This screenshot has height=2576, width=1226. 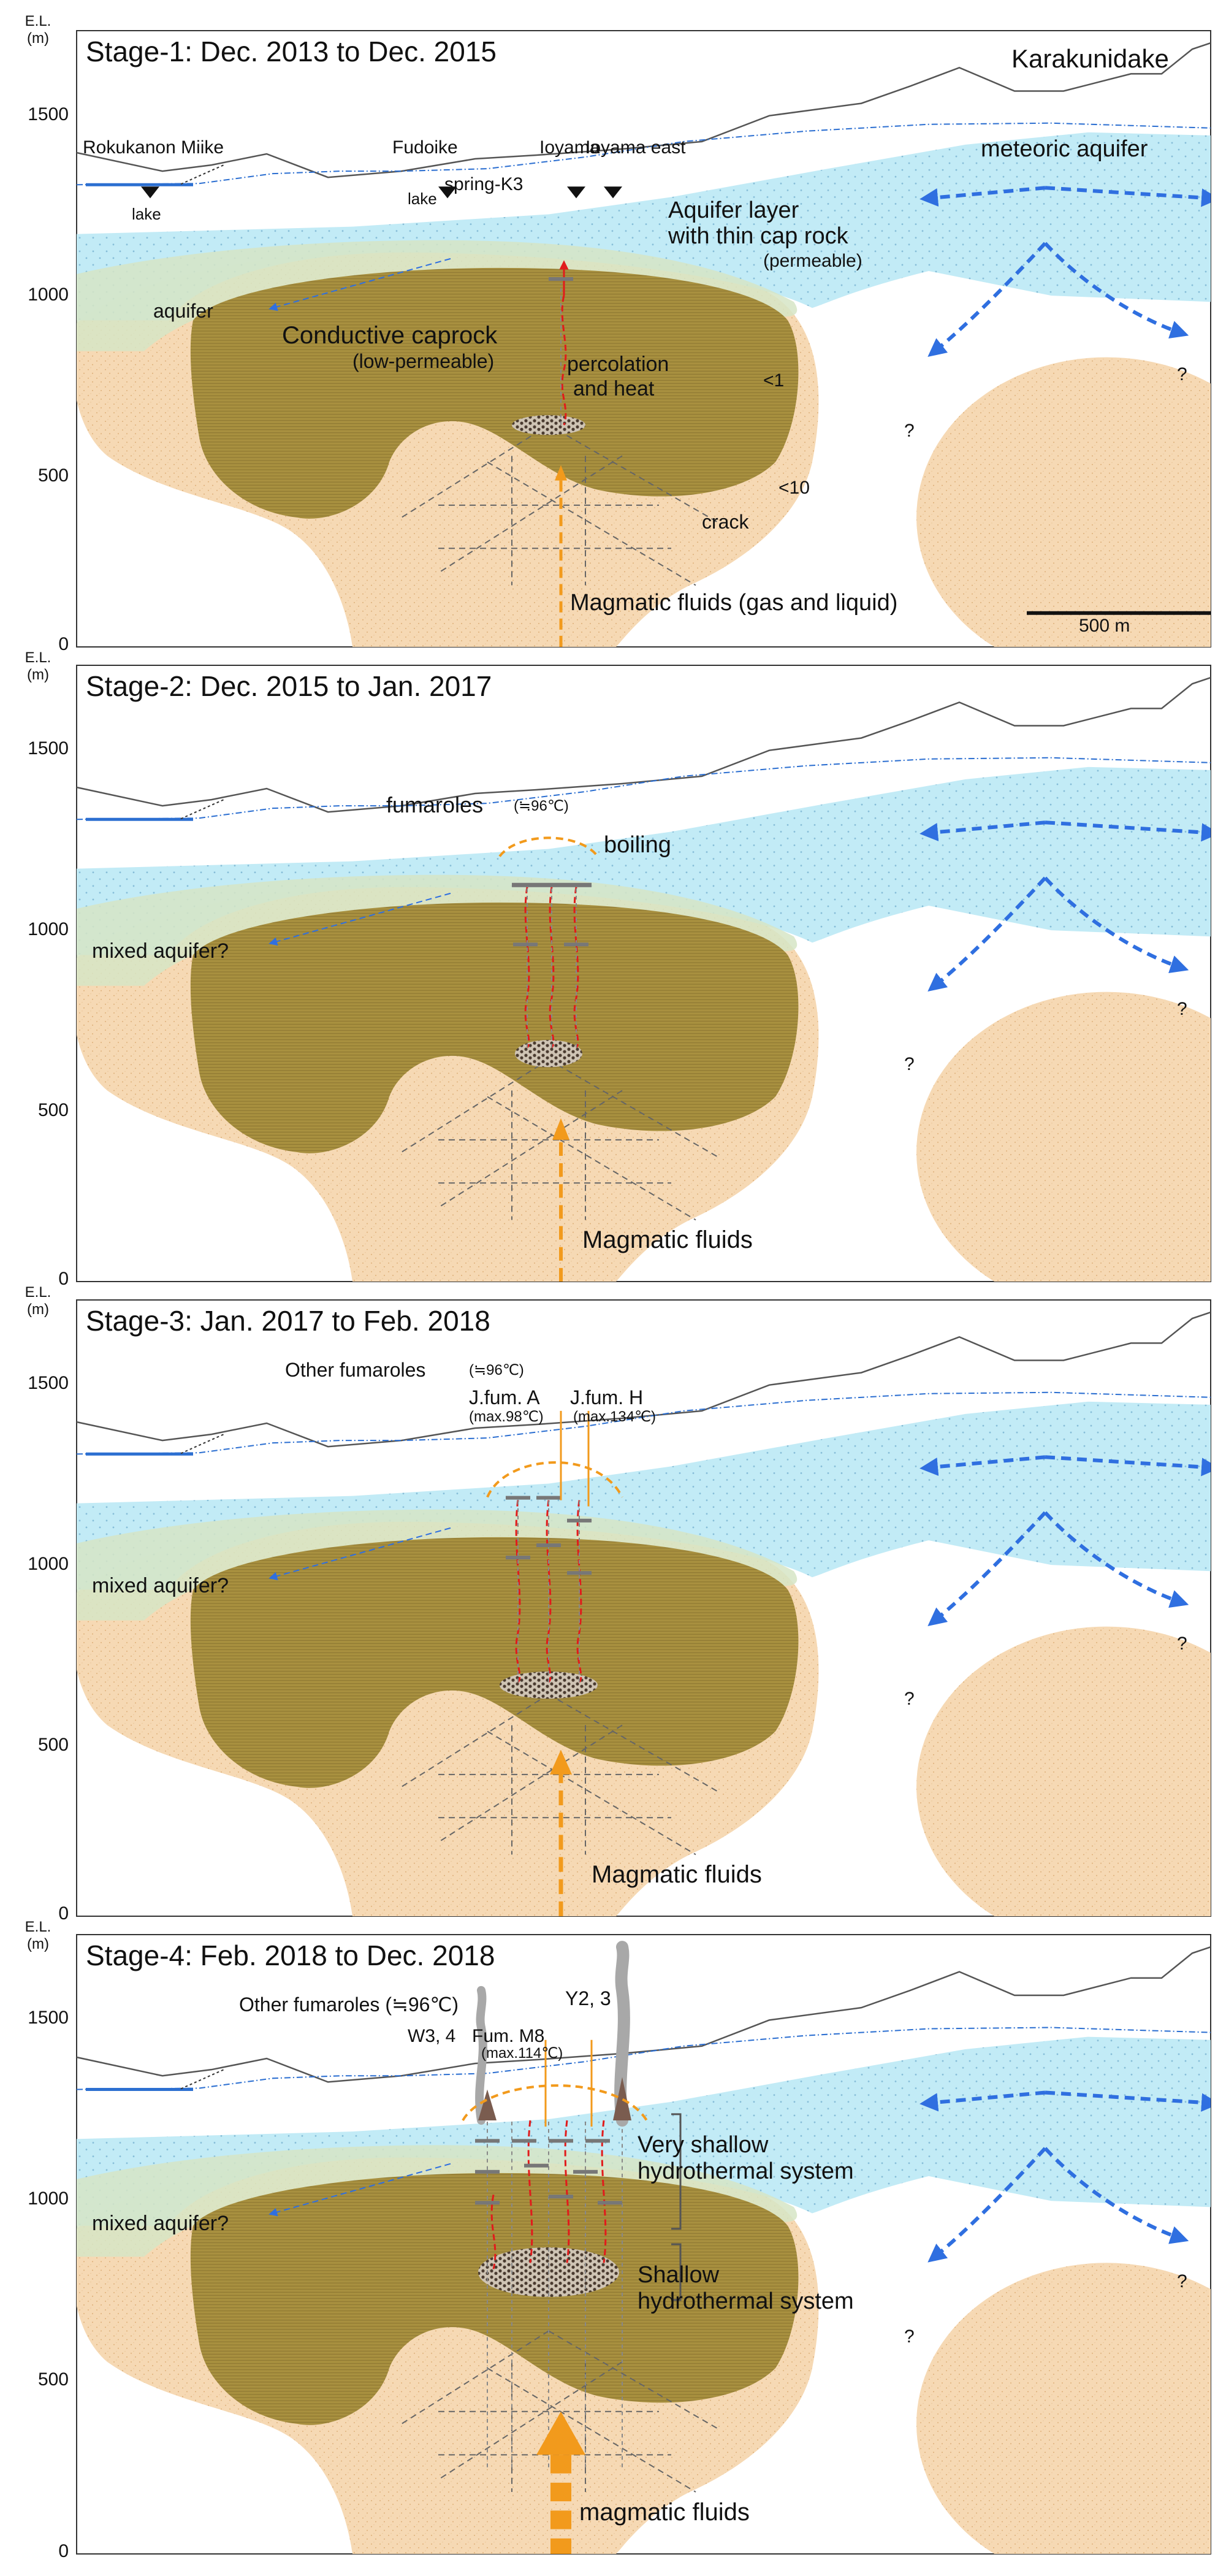 I want to click on label-fum-m8: Fum. M8, so click(x=508, y=2036).